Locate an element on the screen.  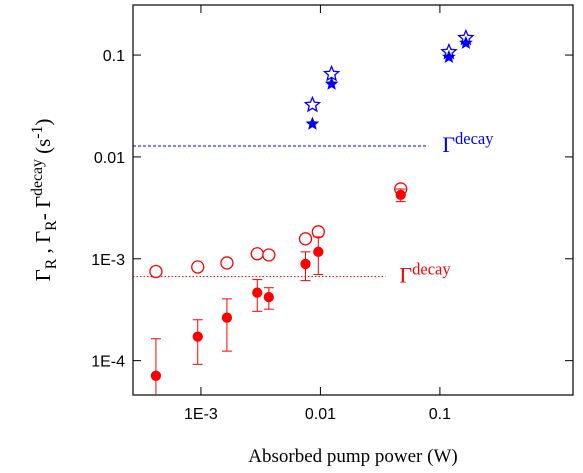
label-part: ) is located at coordinates (43, 122).